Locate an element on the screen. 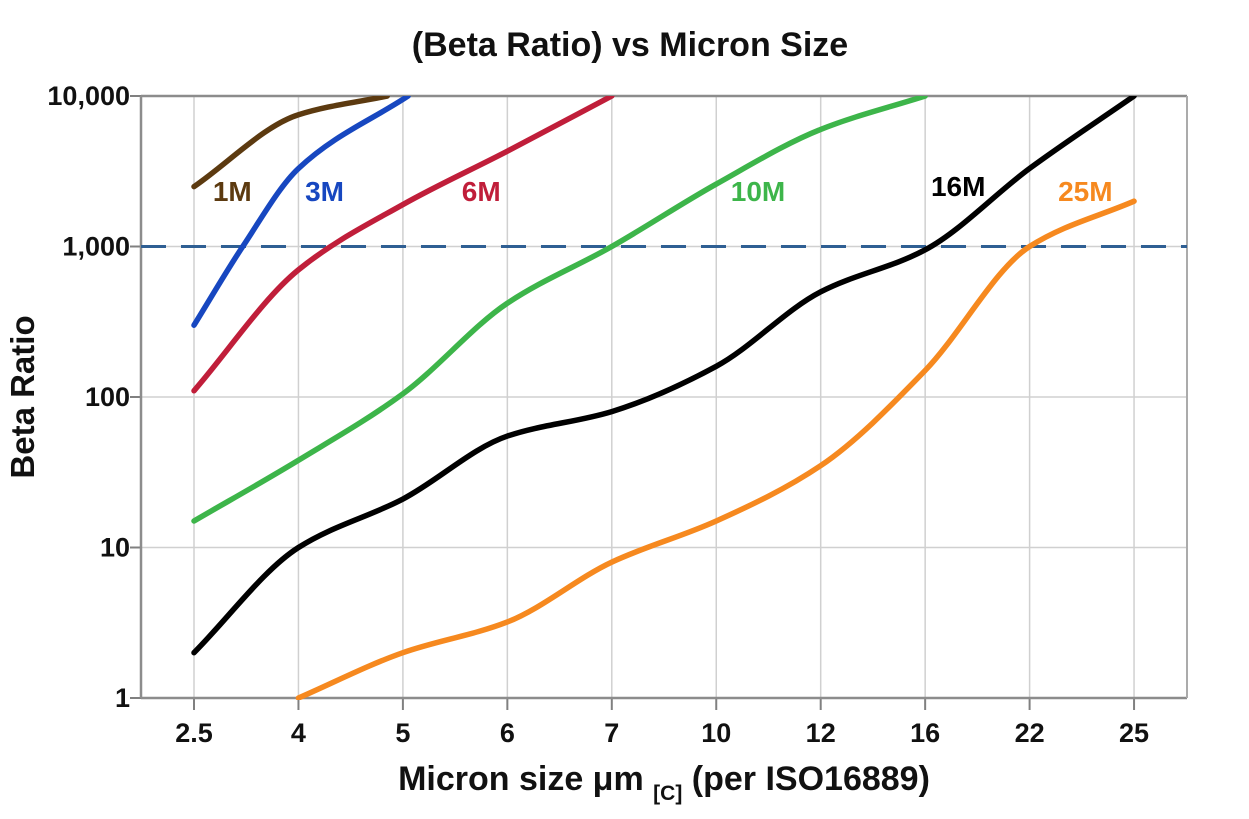  series-label-6M: 6M is located at coordinates (481, 191).